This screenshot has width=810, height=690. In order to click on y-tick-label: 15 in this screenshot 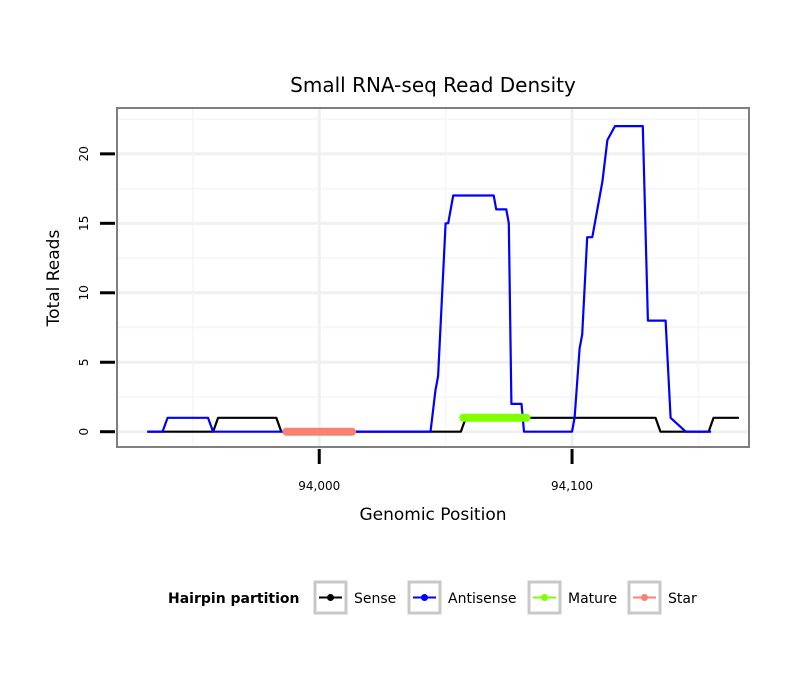, I will do `click(84, 223)`.